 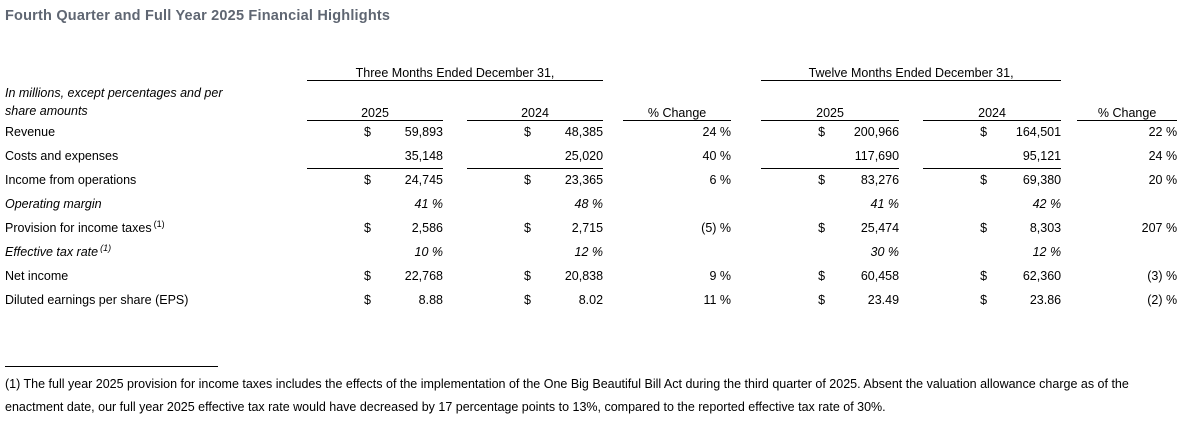 What do you see at coordinates (71, 180) in the screenshot?
I see `row-label: Income from operations` at bounding box center [71, 180].